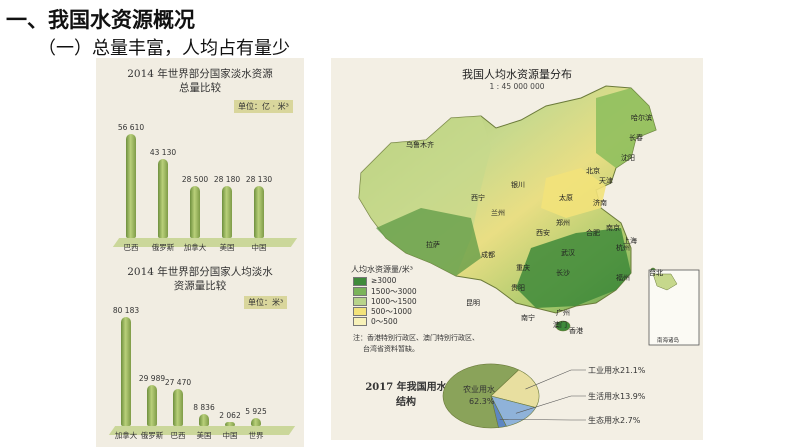 The height and width of the screenshot is (447, 794). I want to click on legend-label: 500～1000, so click(391, 311).